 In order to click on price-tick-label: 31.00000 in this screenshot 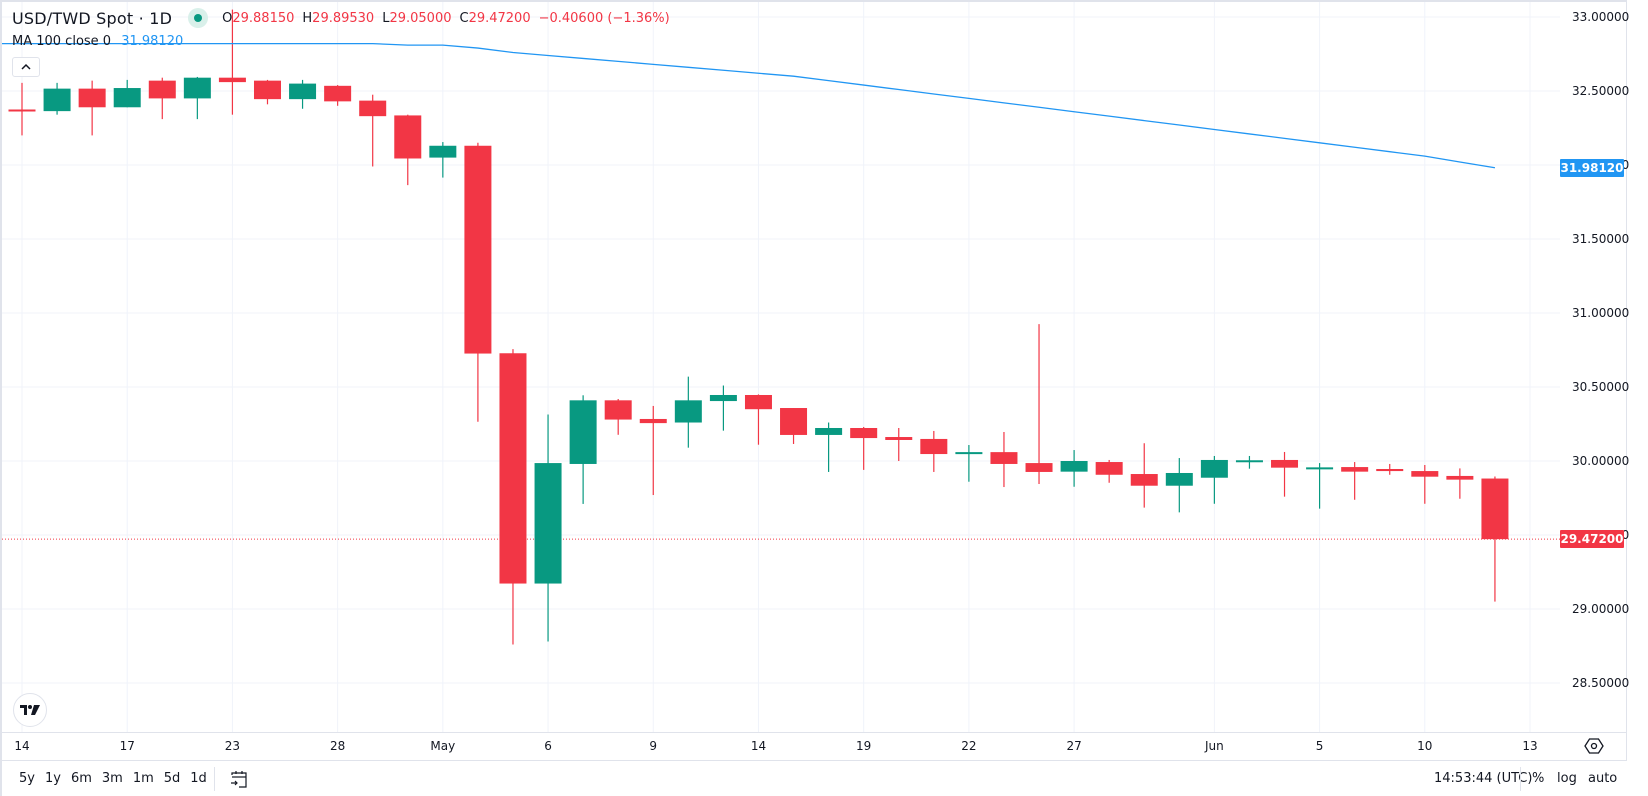, I will do `click(1601, 313)`.